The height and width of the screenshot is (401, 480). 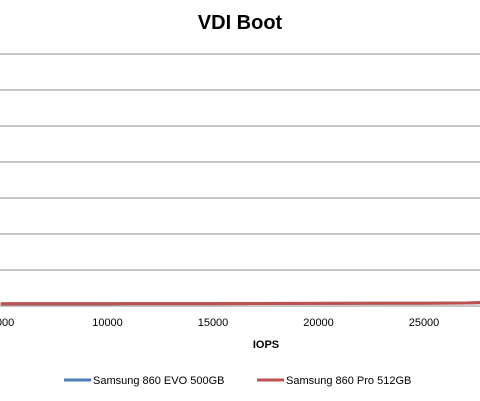 I want to click on chart-title: VDI Boot, so click(x=240, y=23).